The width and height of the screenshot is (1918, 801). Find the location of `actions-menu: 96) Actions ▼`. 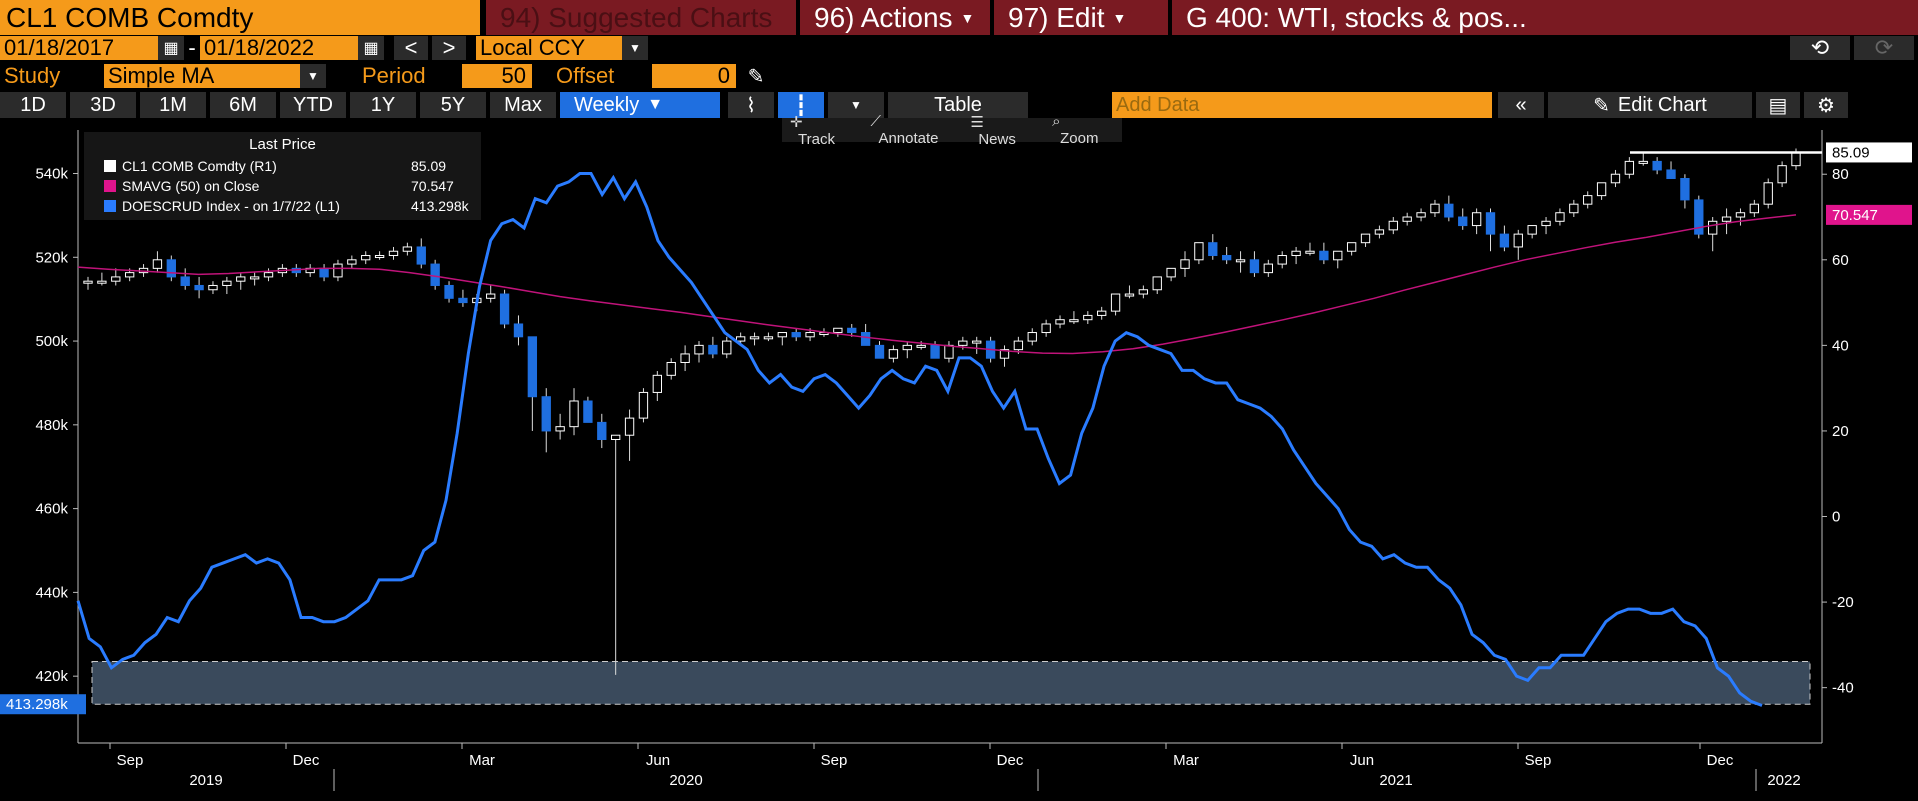

actions-menu: 96) Actions ▼ is located at coordinates (895, 17).